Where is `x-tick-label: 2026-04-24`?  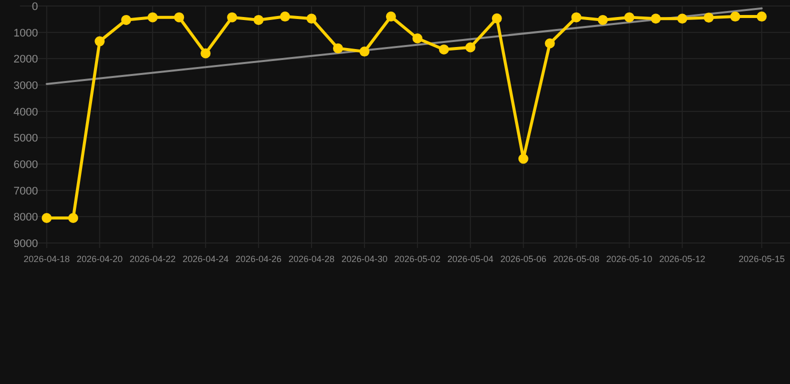
x-tick-label: 2026-04-24 is located at coordinates (205, 259).